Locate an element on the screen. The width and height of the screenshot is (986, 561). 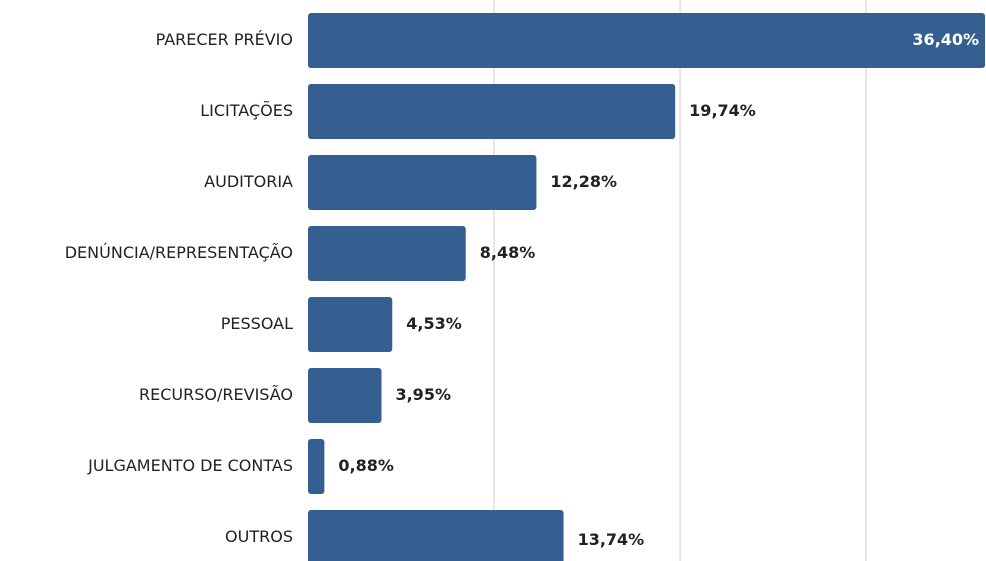
value-label: 12,28% is located at coordinates (583, 181).